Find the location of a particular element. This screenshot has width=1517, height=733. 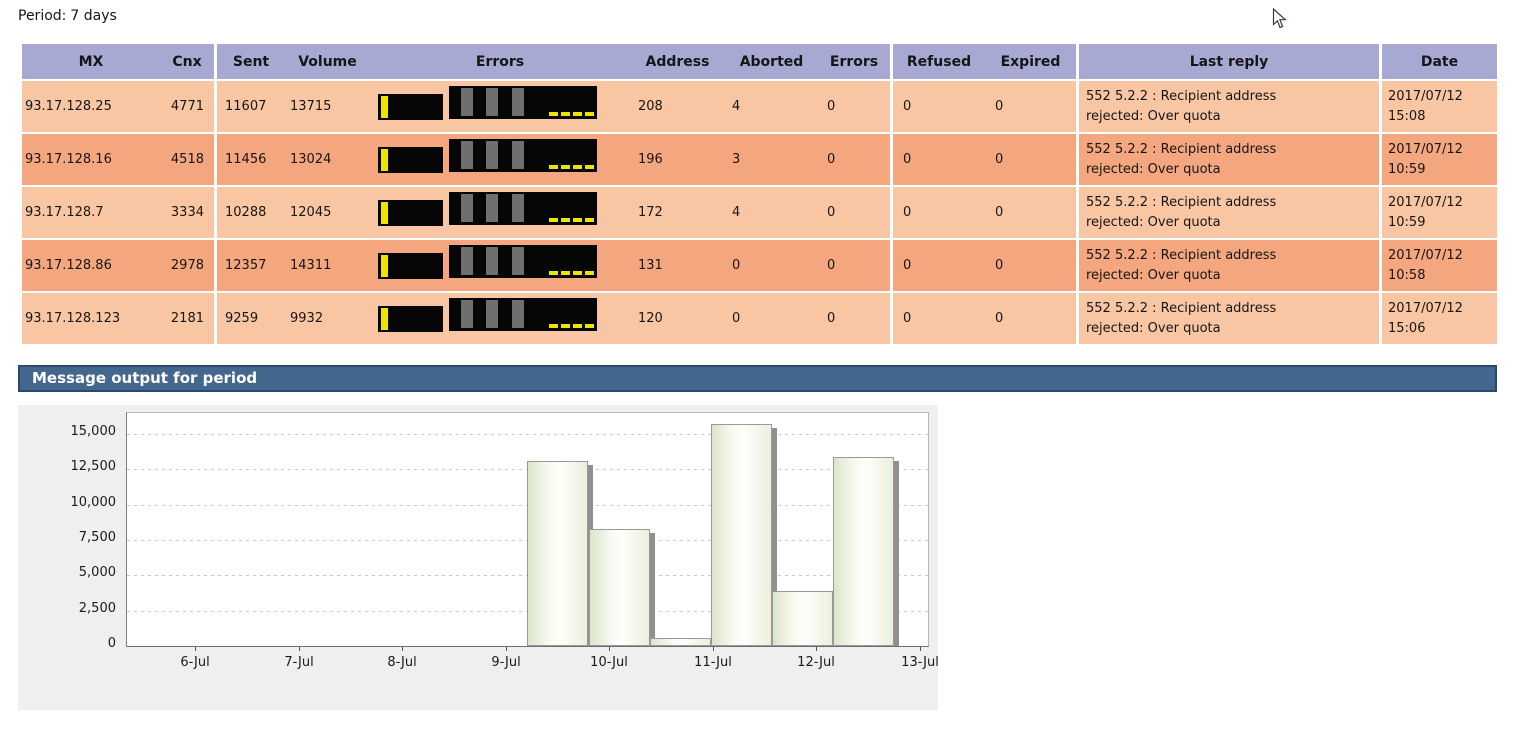

x-axis-tick-label: 13-Jul is located at coordinates (919, 662).